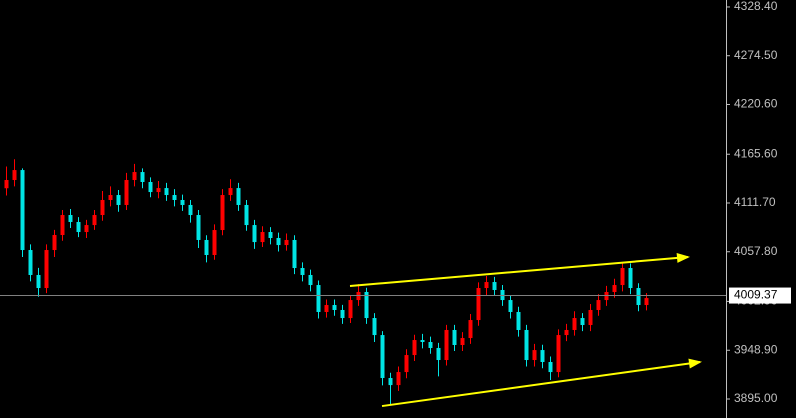 This screenshot has width=796, height=418. What do you see at coordinates (756, 55) in the screenshot?
I see `y-tick-label: 4274.50` at bounding box center [756, 55].